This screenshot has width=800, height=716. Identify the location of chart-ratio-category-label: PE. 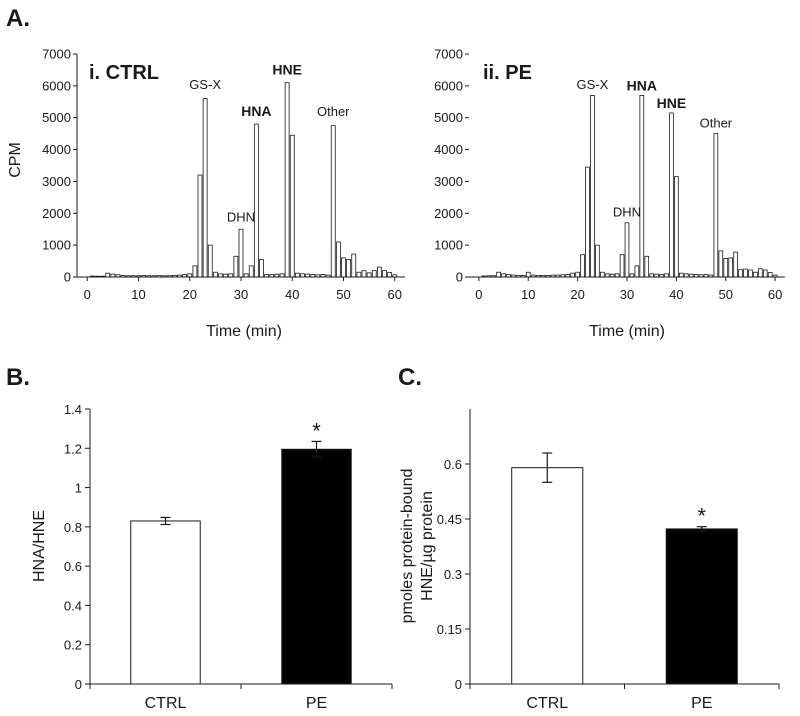
(316, 703).